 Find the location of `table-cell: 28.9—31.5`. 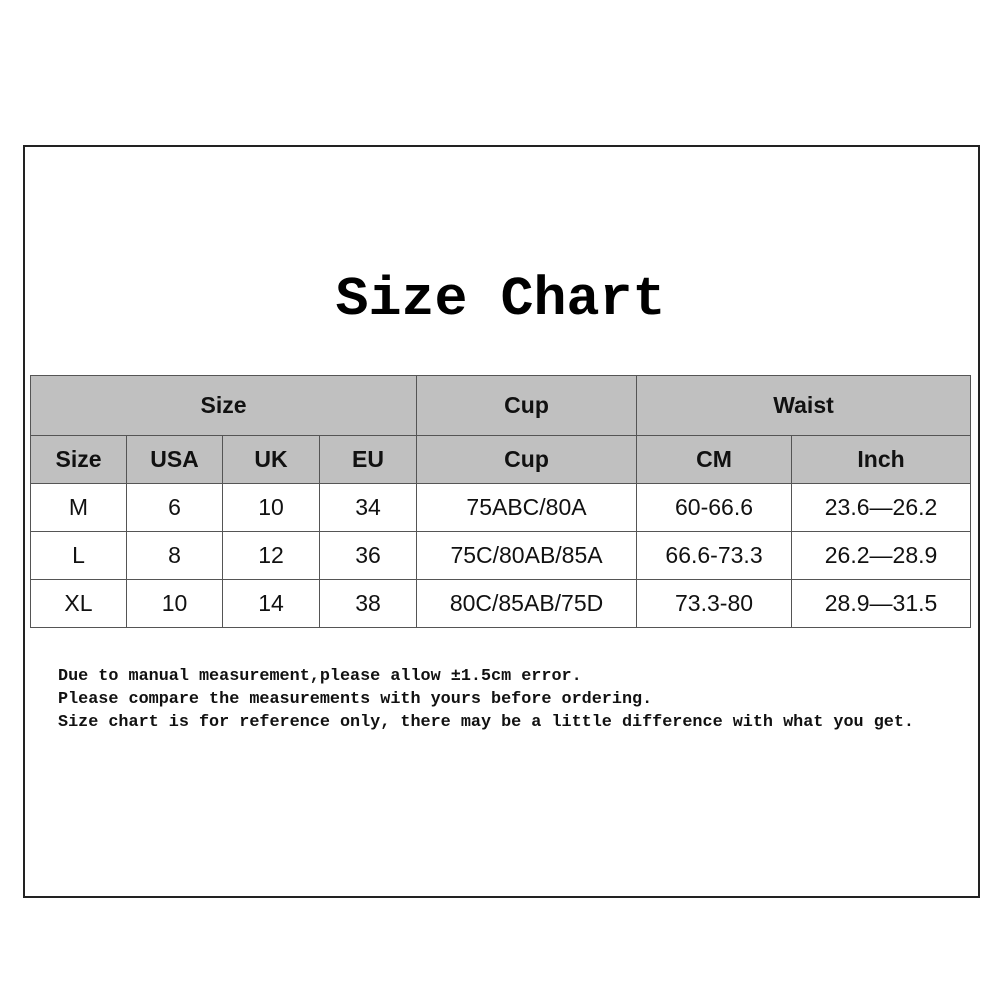

table-cell: 28.9—31.5 is located at coordinates (881, 603).